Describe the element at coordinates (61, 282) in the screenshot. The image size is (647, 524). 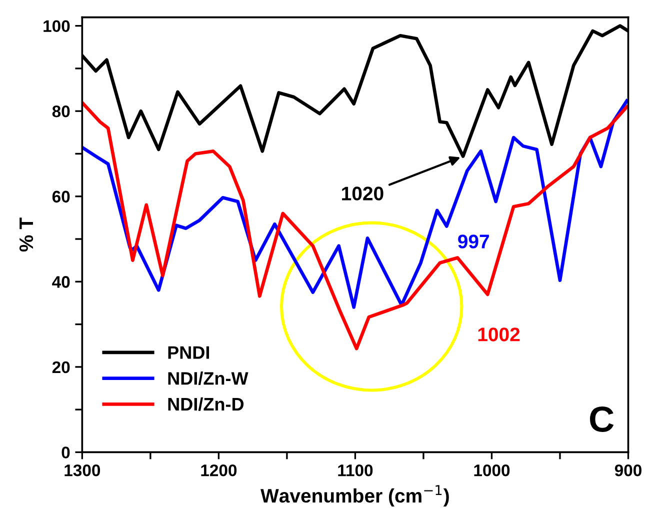
I see `y-tick-label: 40` at that location.